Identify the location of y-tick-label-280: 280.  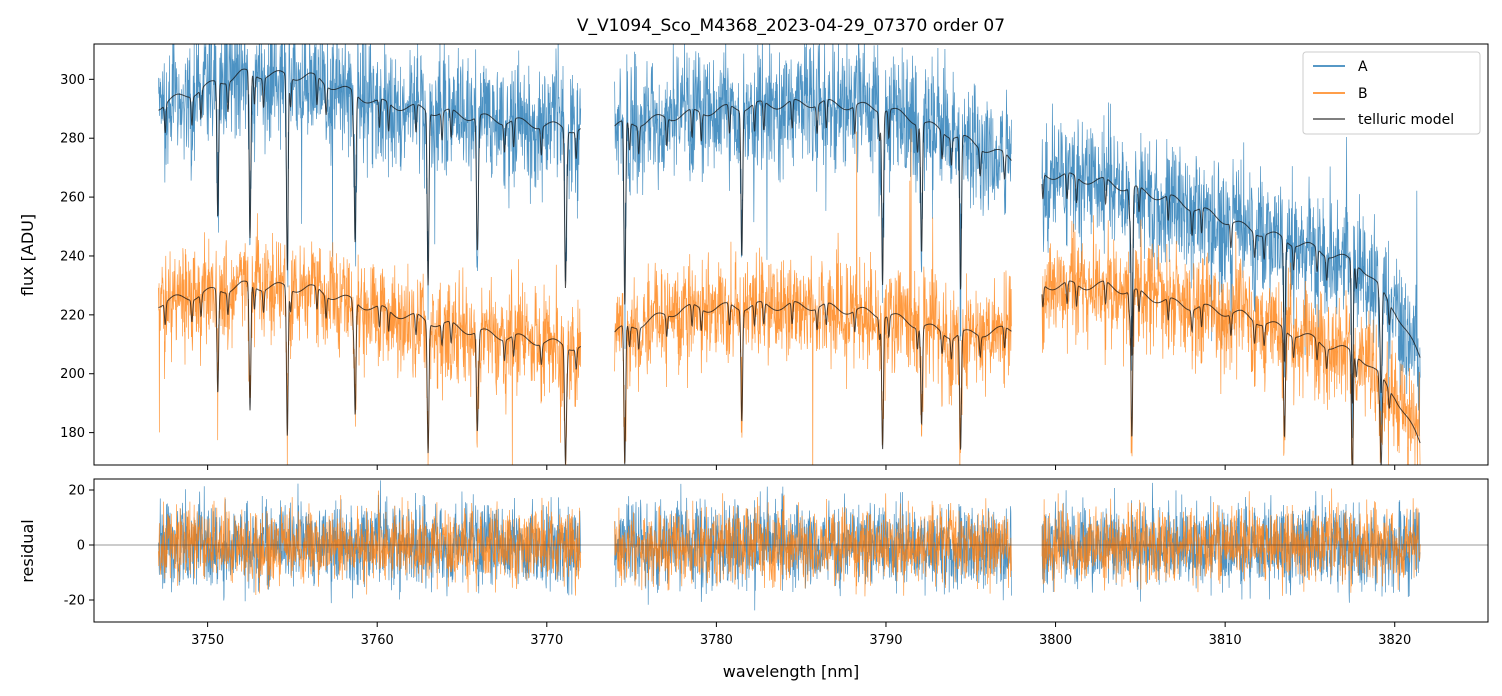
(72, 139).